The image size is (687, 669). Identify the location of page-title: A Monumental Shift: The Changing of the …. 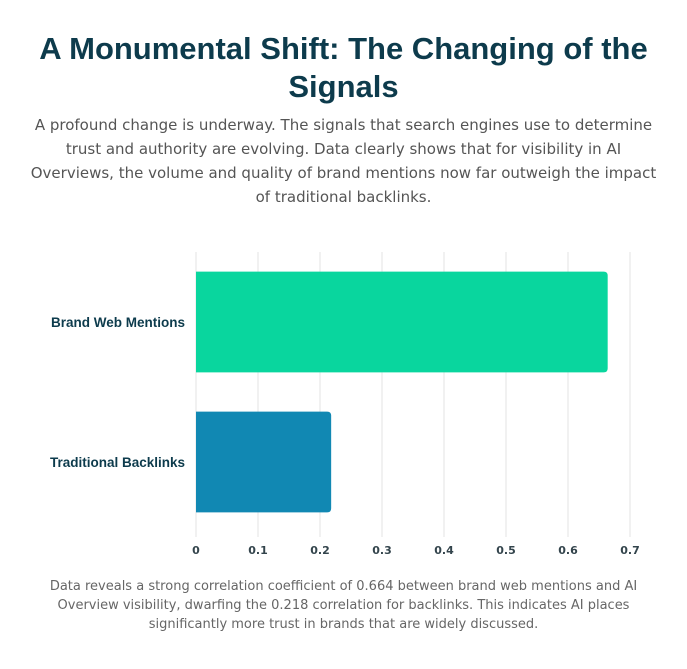
(343, 67).